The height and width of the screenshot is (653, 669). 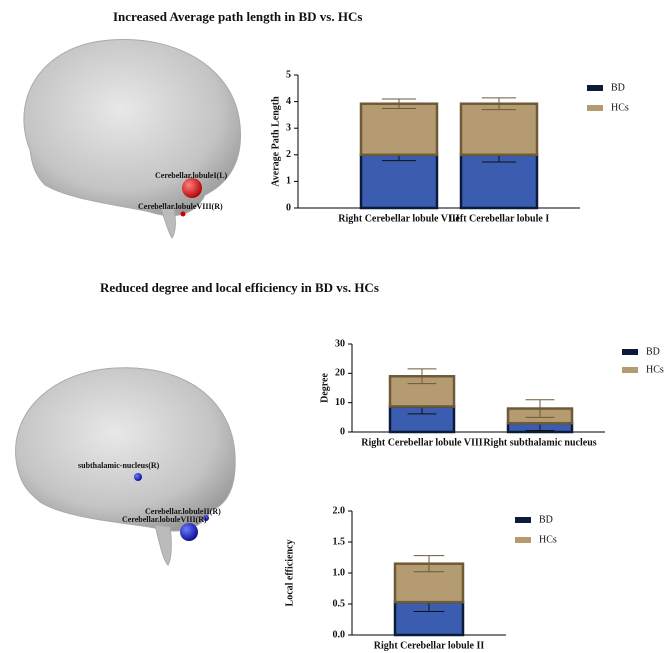 What do you see at coordinates (119, 465) in the screenshot?
I see `region-label: subthalamic-nucleus(R)` at bounding box center [119, 465].